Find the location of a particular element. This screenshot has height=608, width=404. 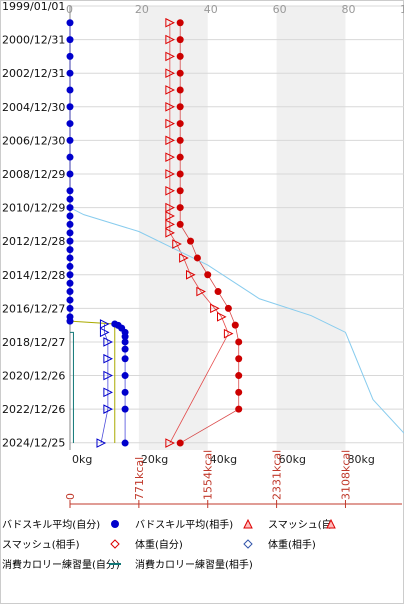

legend-marker-2b is located at coordinates (331, 523).